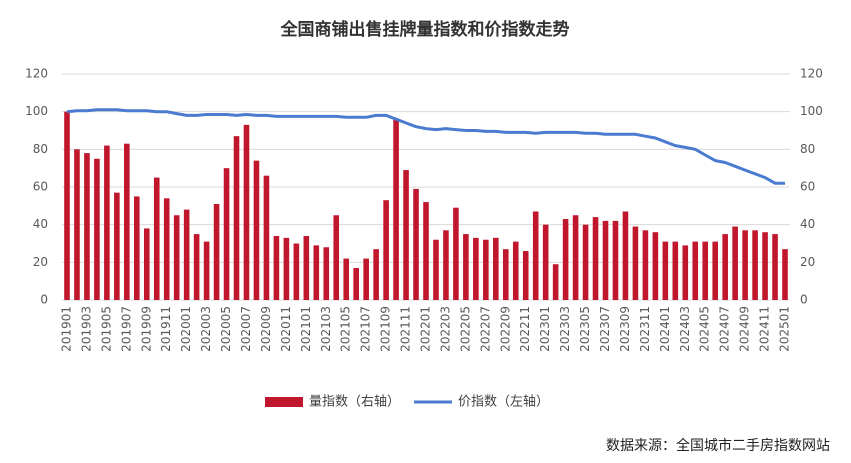  I want to click on y-tick-label: 20, so click(40, 262).